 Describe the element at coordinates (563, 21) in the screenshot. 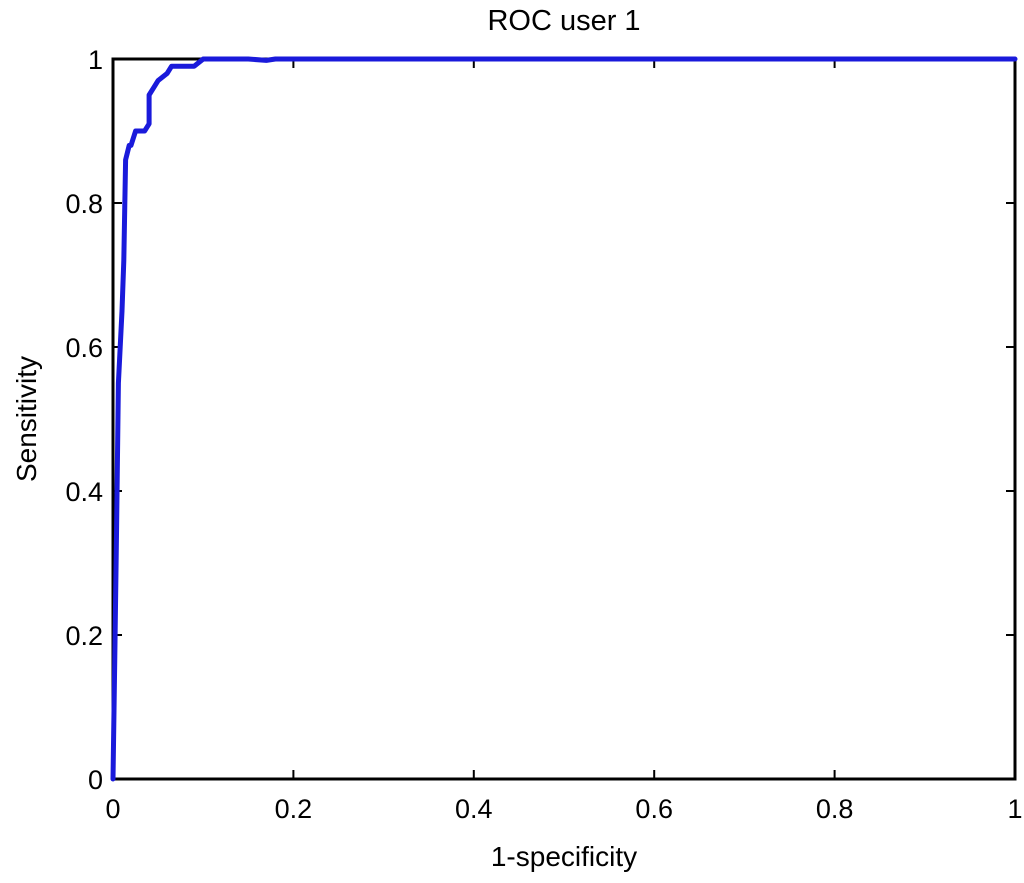

I see `chart-title: ROC user 1` at that location.